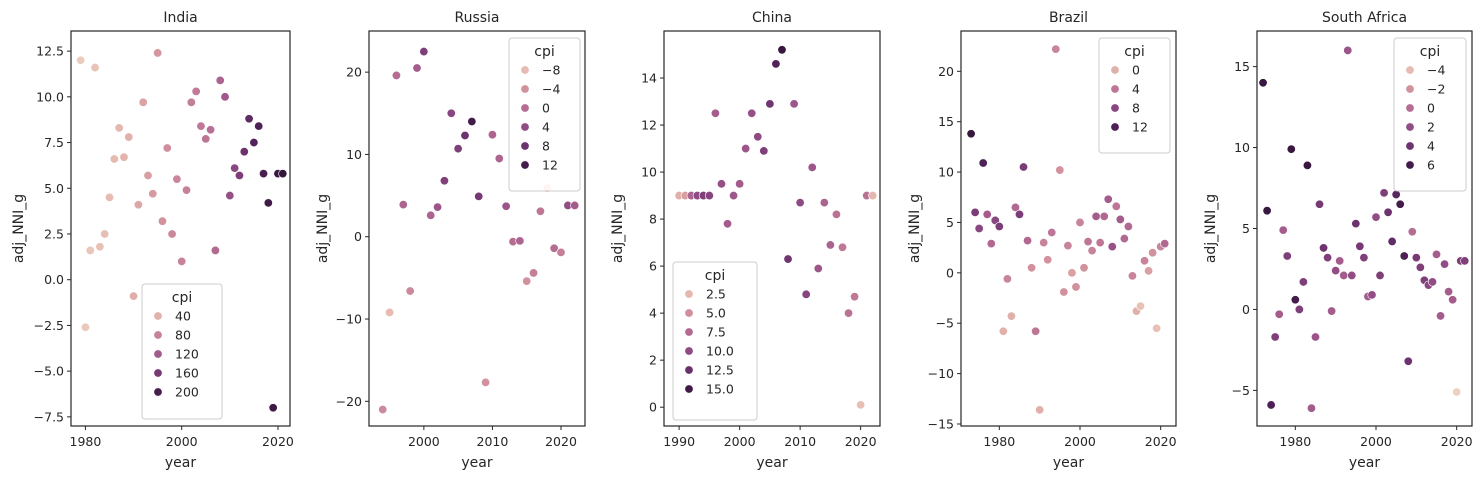 This screenshot has width=1483, height=484. I want to click on legend-entry: 6, so click(1431, 165).